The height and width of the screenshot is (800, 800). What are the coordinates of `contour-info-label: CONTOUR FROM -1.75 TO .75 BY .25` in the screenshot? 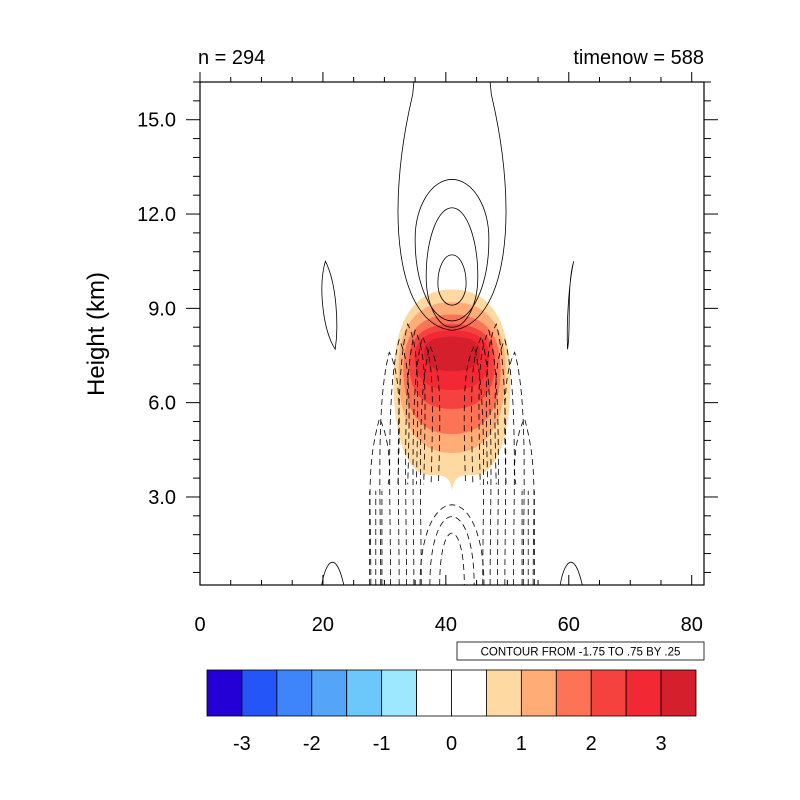 It's located at (581, 653).